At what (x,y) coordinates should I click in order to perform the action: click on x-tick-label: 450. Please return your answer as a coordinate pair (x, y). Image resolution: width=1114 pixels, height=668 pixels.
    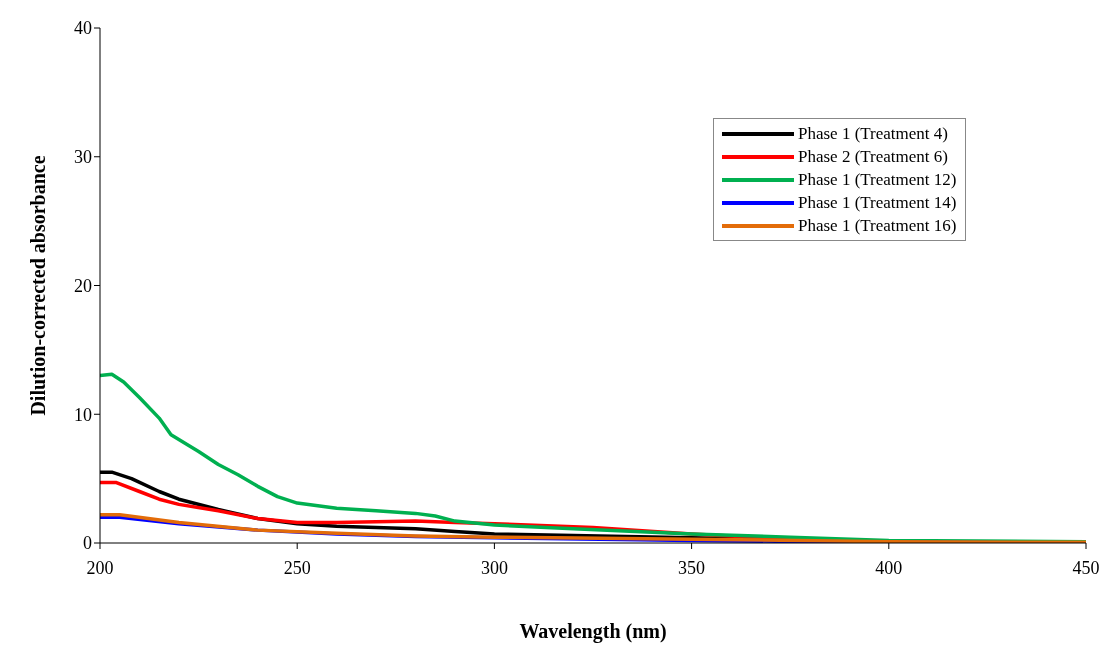
    Looking at the image, I should click on (1086, 567).